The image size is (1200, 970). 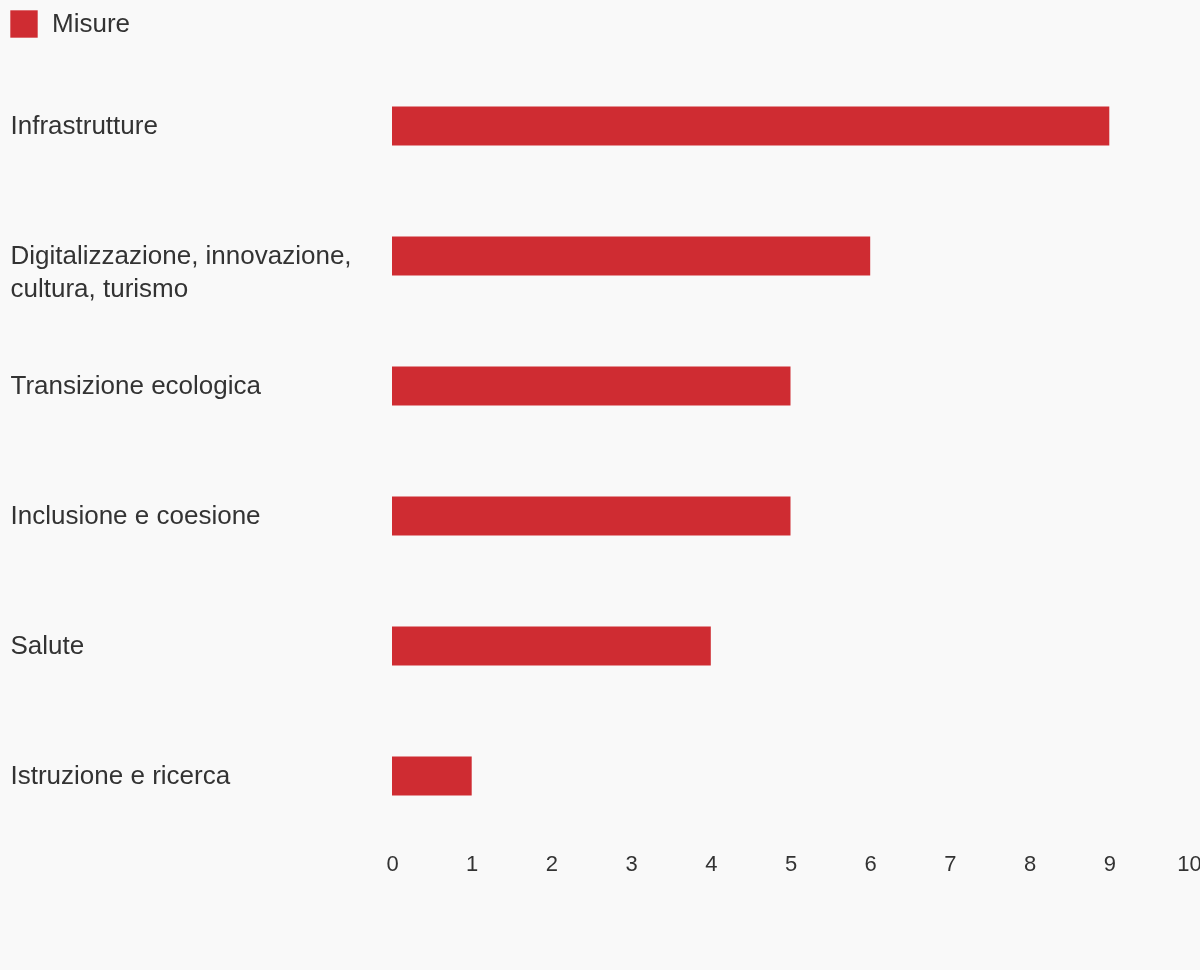 What do you see at coordinates (181, 271) in the screenshot?
I see `y-tick-label: Digitalizzazione, innovazione, cultura, turismo` at bounding box center [181, 271].